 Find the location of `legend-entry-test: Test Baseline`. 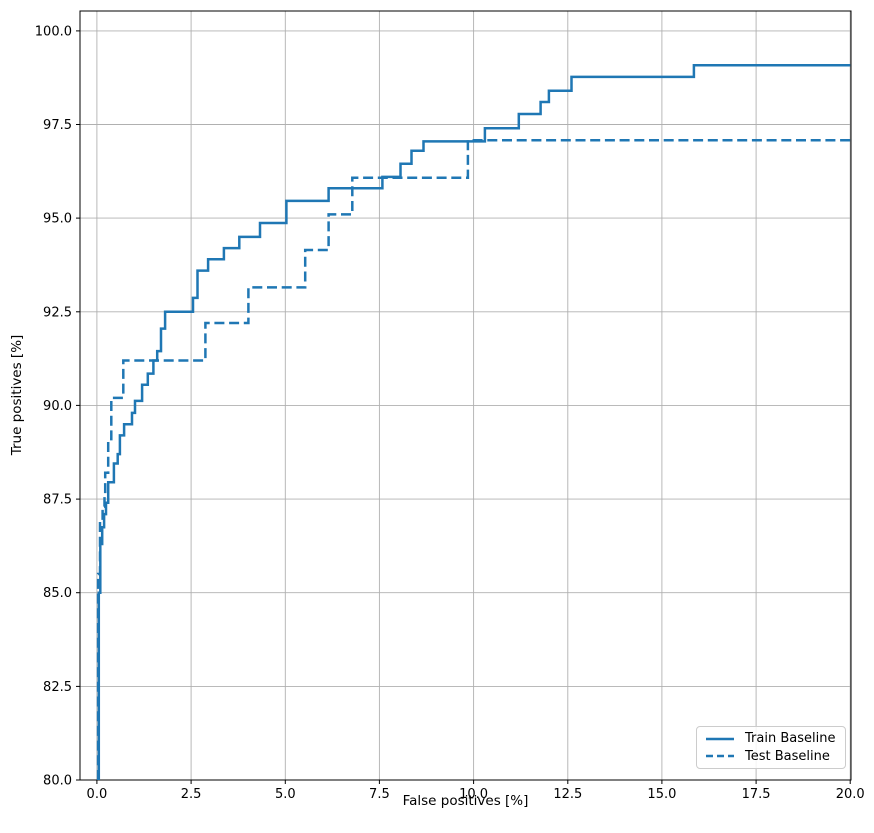

legend-entry-test: Test Baseline is located at coordinates (771, 756).